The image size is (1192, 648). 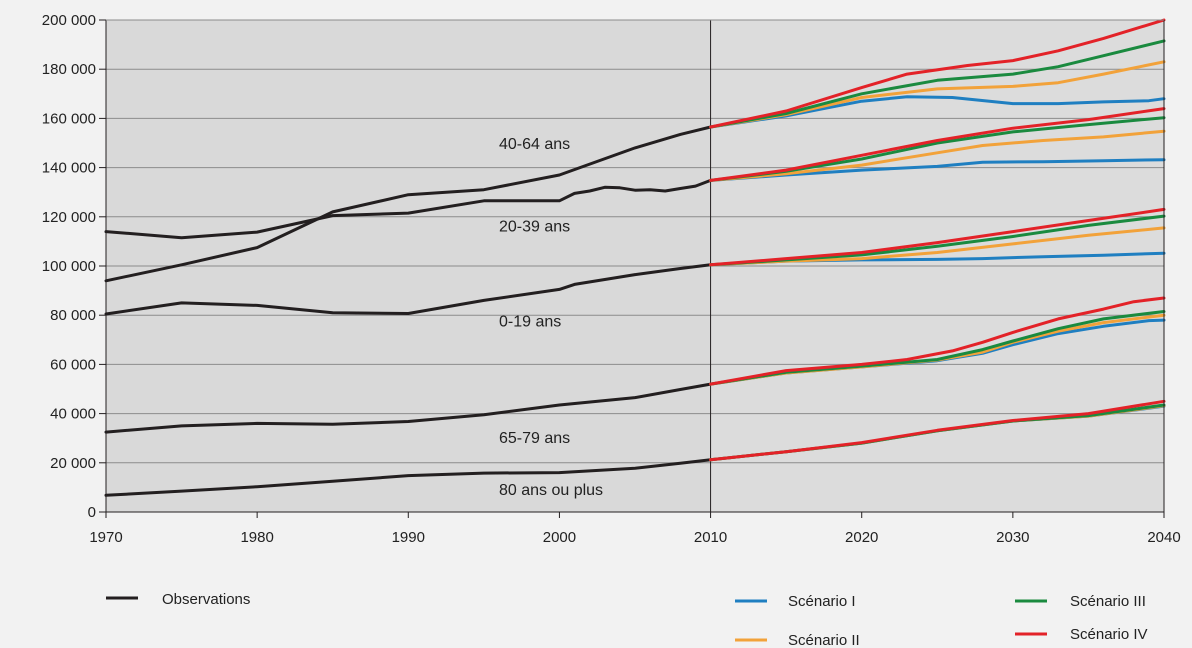 I want to click on legend-item-scenario-1: Scénario I, so click(x=795, y=601).